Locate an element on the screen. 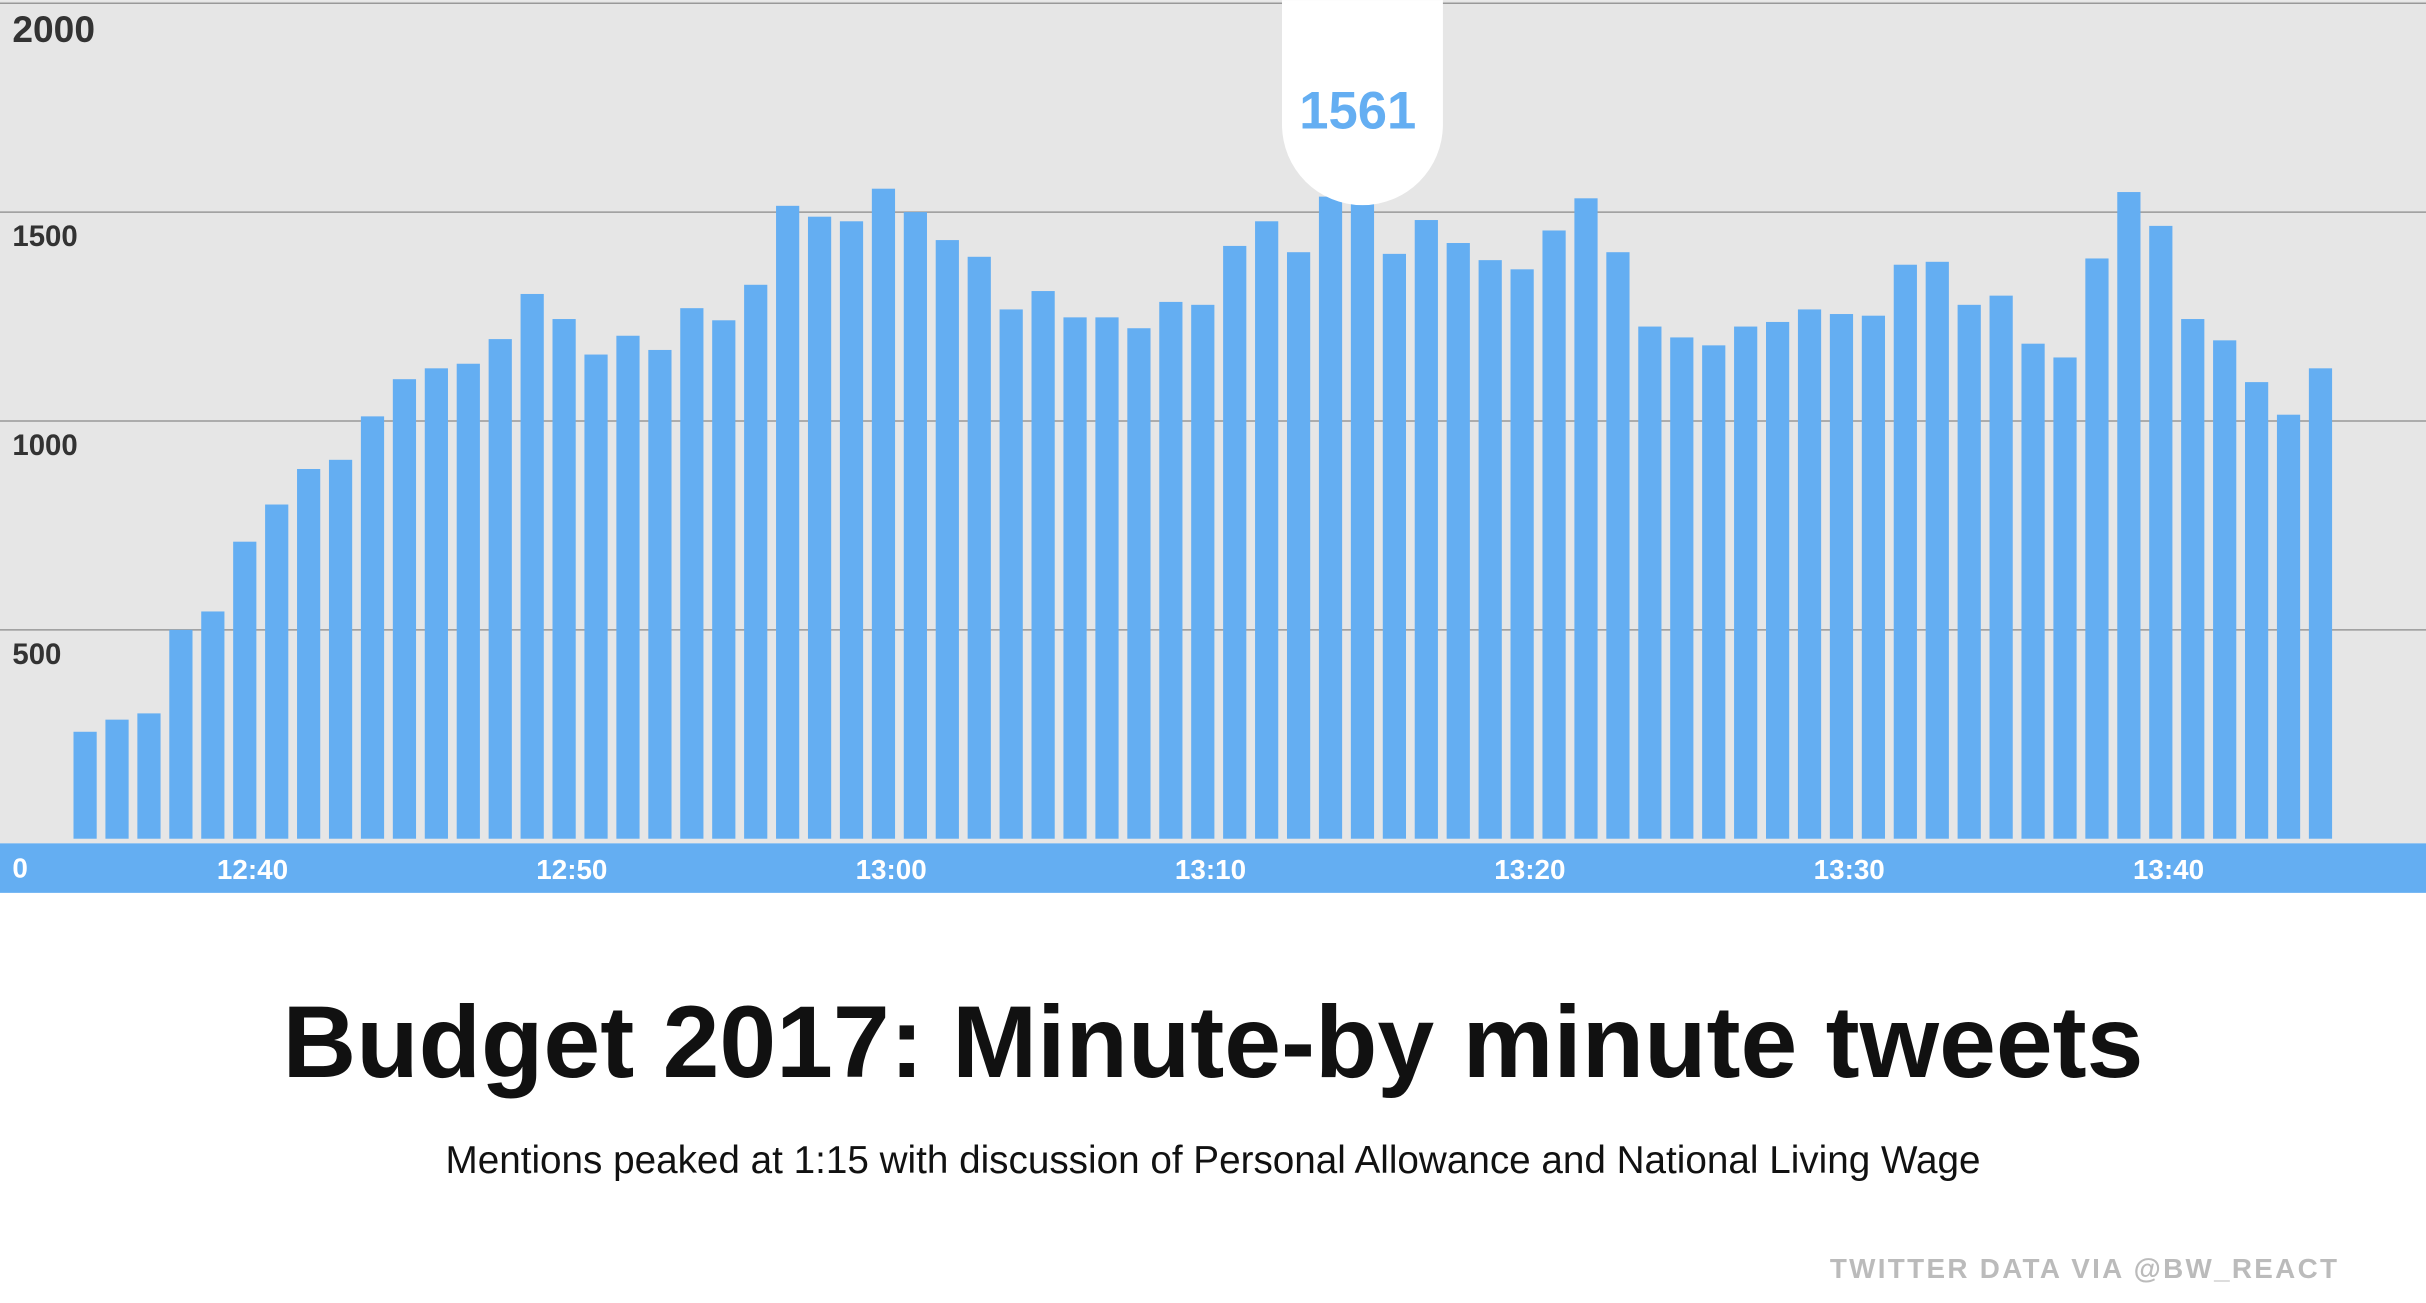  peak-label: 1561 is located at coordinates (1357, 111).